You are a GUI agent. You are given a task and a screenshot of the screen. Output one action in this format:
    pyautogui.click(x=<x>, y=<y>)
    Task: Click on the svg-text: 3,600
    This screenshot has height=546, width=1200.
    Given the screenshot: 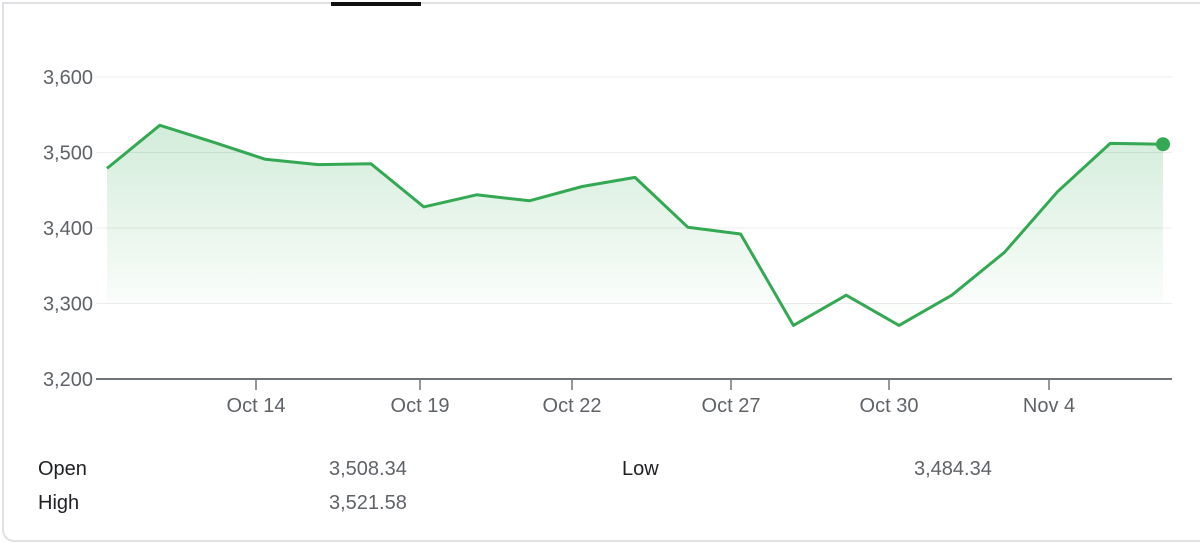 What is the action you would take?
    pyautogui.click(x=68, y=78)
    